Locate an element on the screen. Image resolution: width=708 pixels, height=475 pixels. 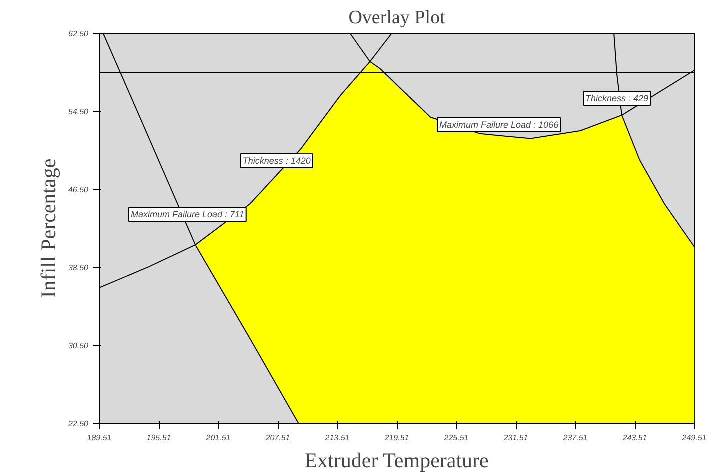
x-tick-label: 219.51 is located at coordinates (397, 438).